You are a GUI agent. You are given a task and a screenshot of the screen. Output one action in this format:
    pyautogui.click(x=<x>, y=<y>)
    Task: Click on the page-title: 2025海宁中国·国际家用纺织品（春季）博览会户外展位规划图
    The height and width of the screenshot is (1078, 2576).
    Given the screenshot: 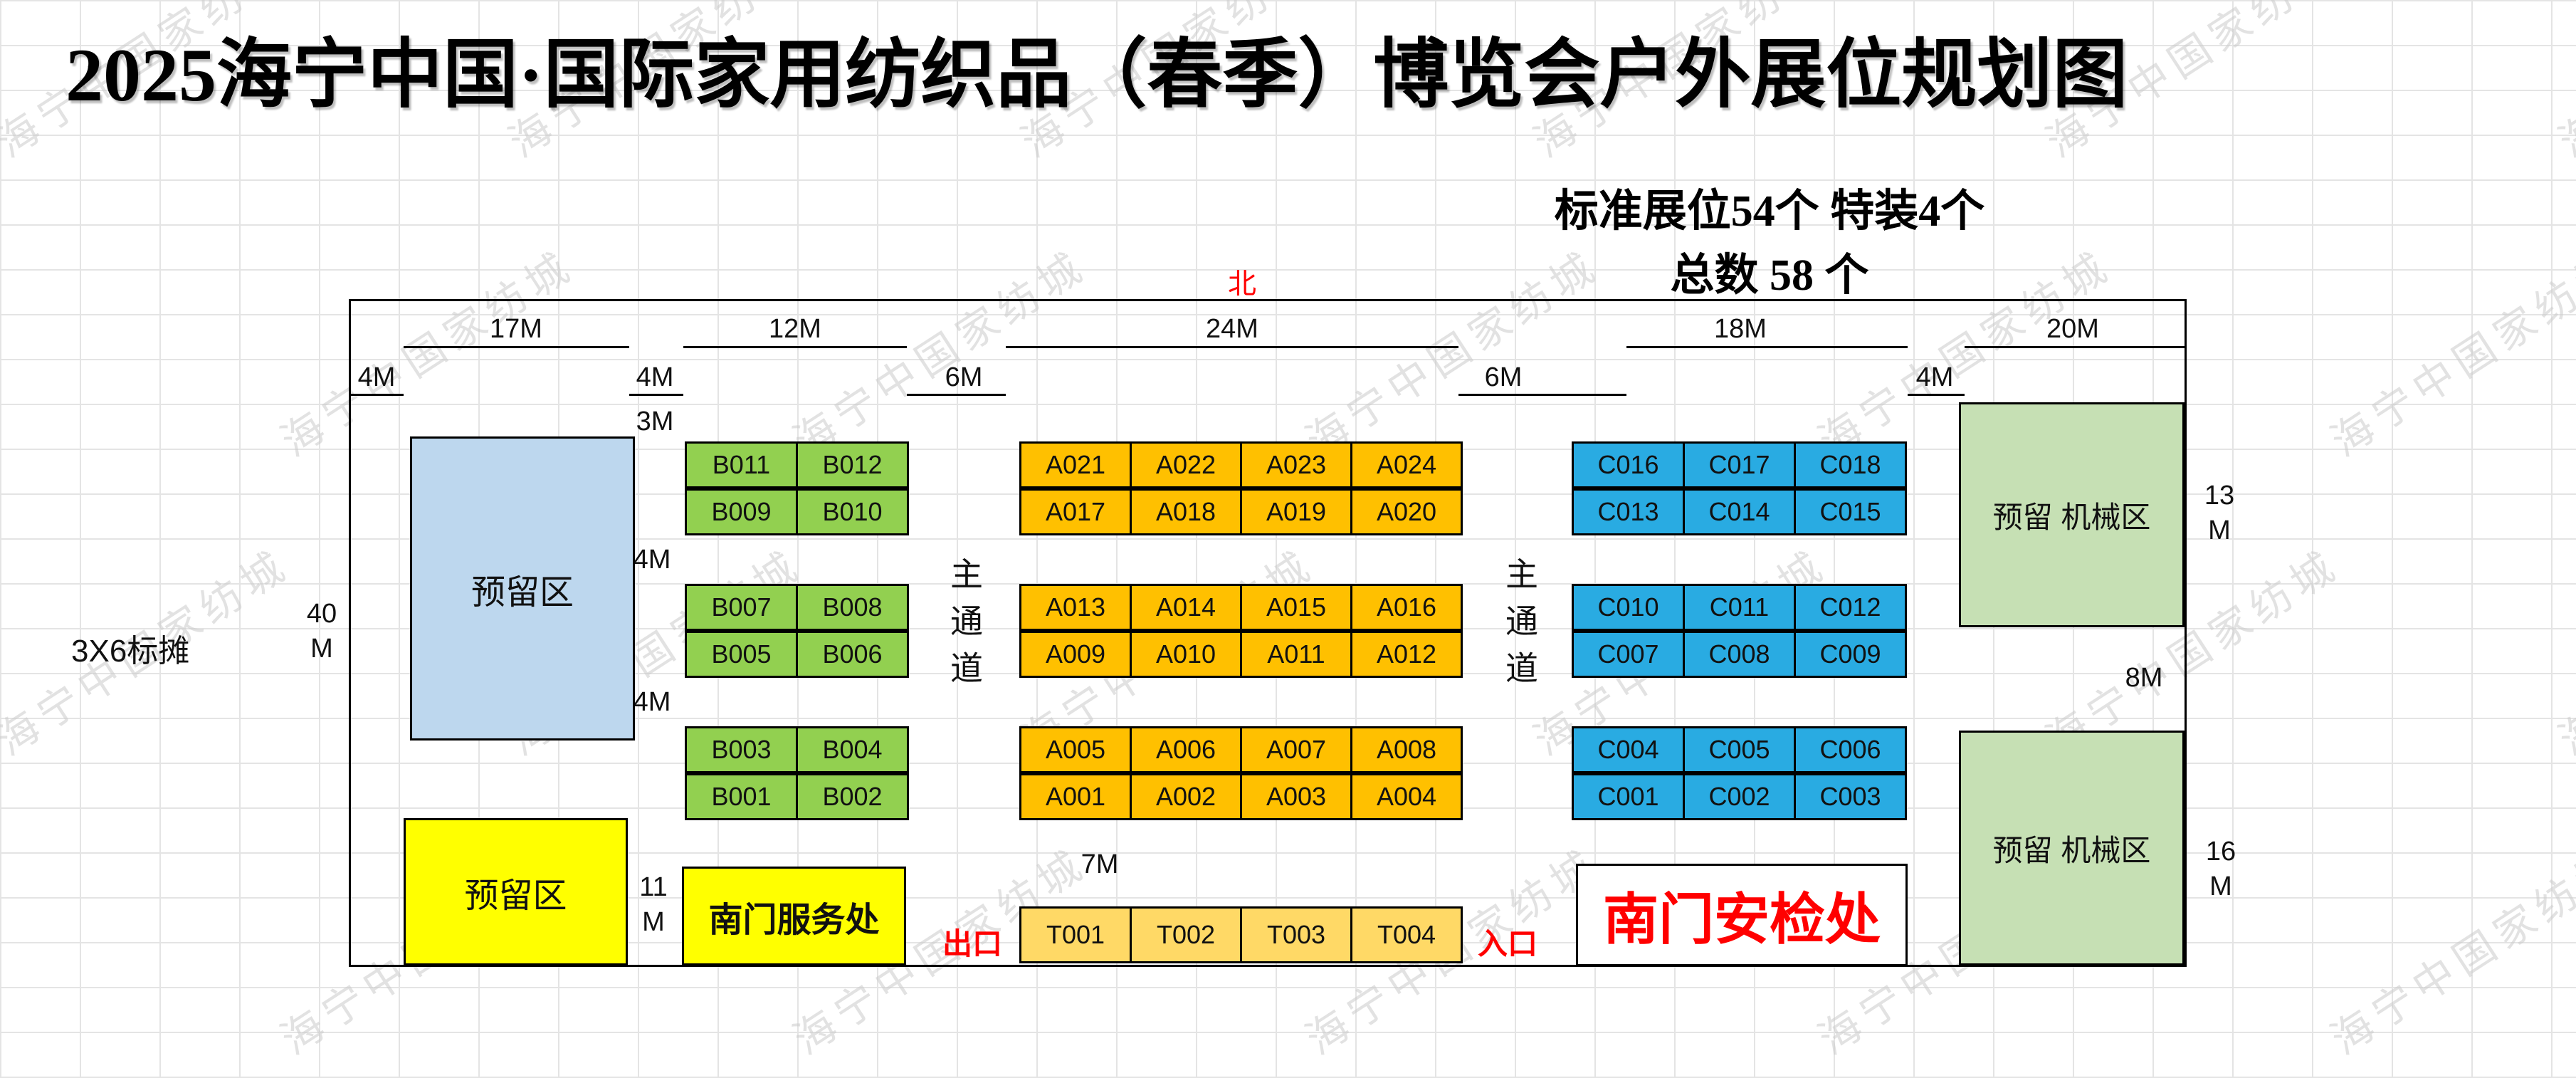 What is the action you would take?
    pyautogui.click(x=1097, y=75)
    